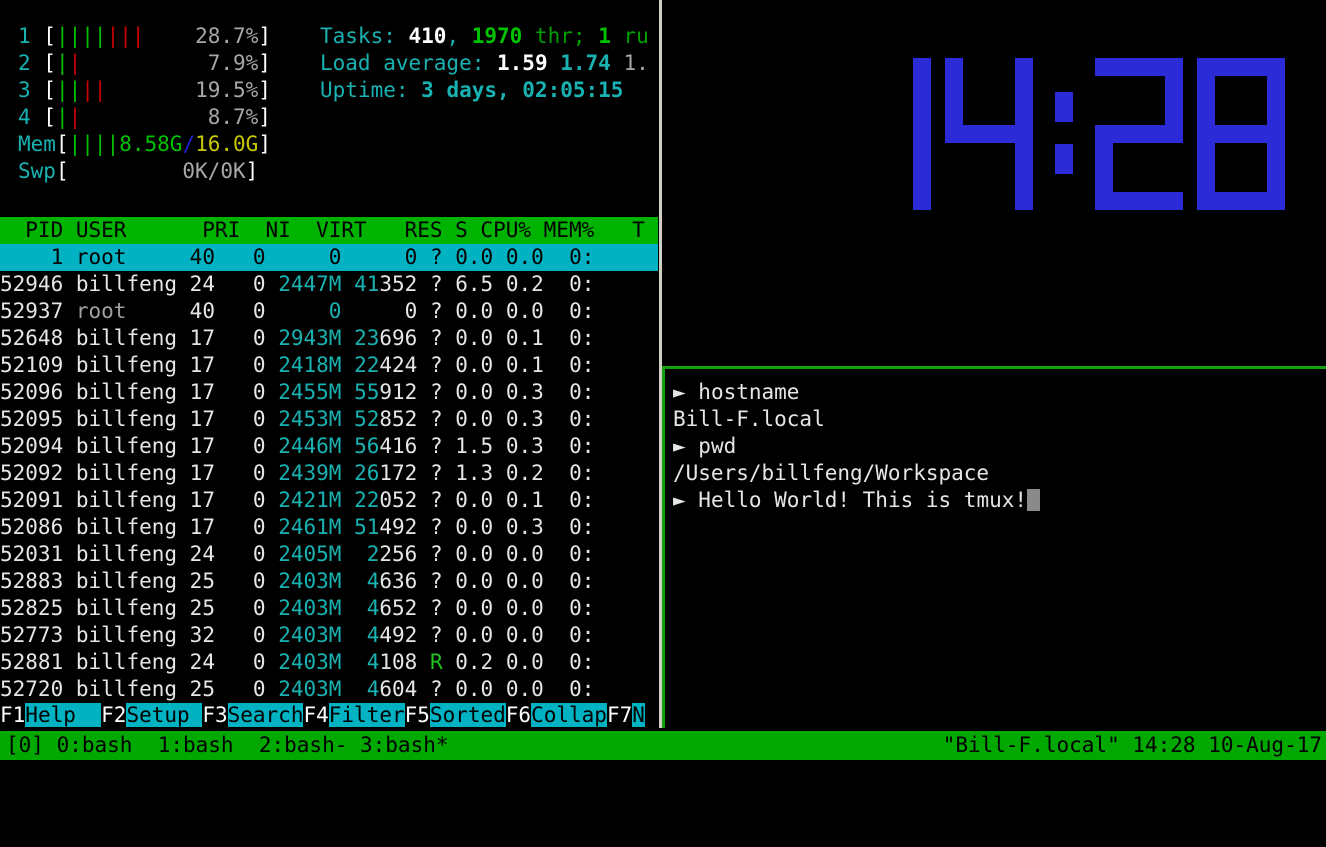 The height and width of the screenshot is (847, 1326). What do you see at coordinates (303, 257) in the screenshot?
I see `process-virt: 0` at bounding box center [303, 257].